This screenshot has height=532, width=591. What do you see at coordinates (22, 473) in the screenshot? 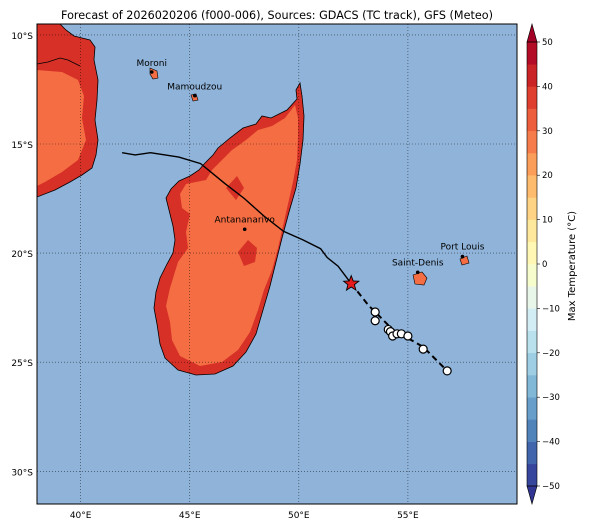
I see `lat-tick-label: 30°S` at bounding box center [22, 473].